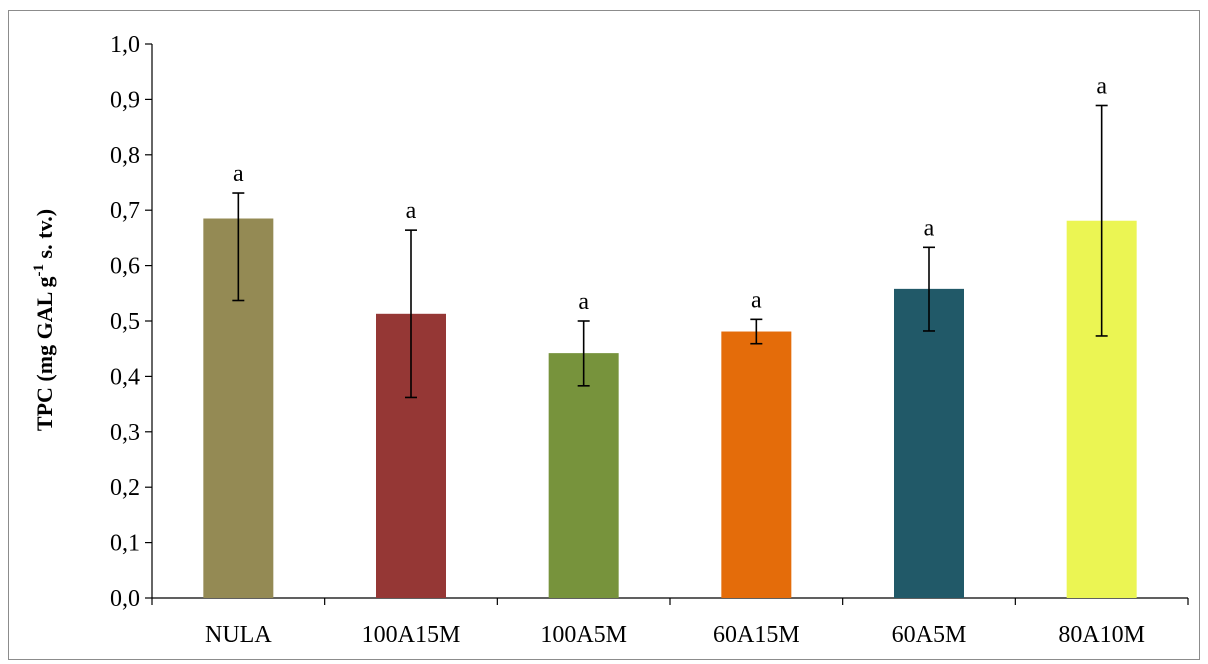  I want to click on bar-100A5M, so click(584, 475).